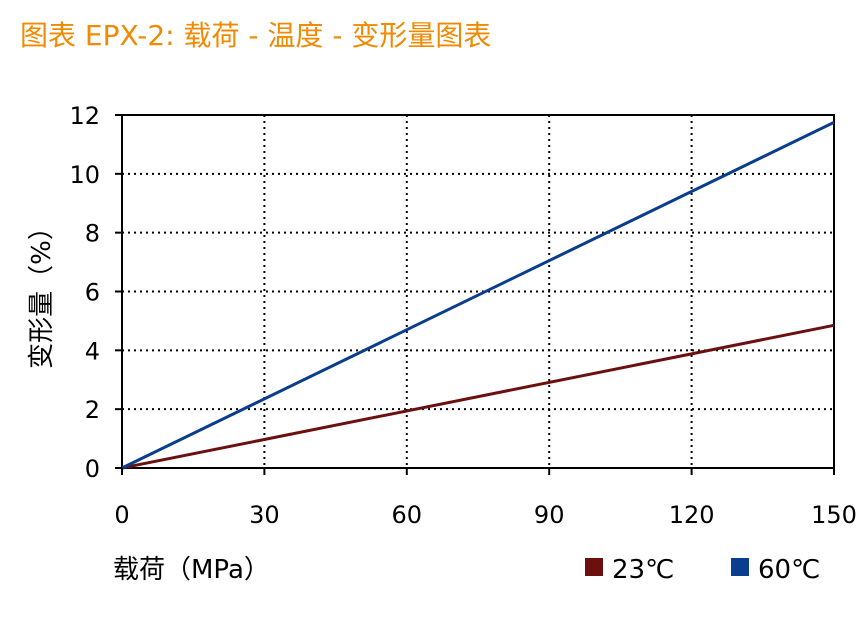  I want to click on y-tick-labels: 0 2 4 6 8 10 12, so click(95, 292).